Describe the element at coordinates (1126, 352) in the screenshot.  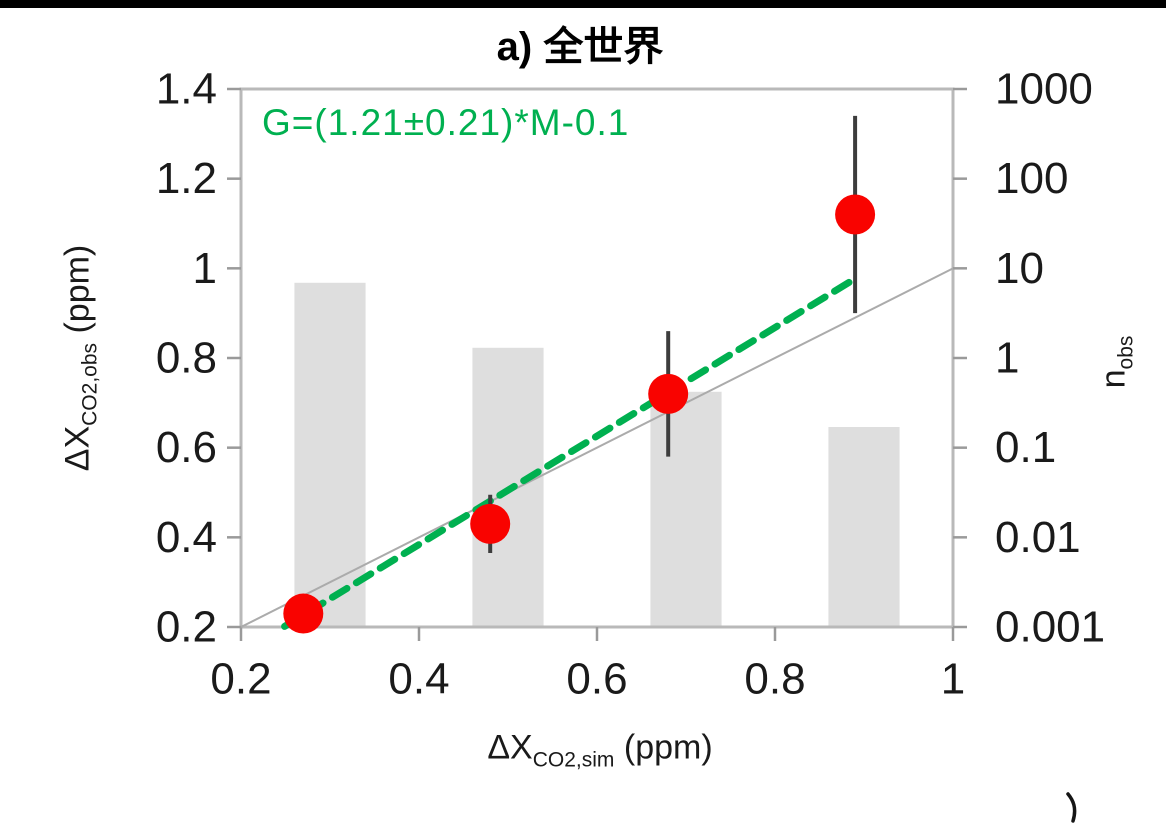
I see `y-right-title-sub: obs` at that location.